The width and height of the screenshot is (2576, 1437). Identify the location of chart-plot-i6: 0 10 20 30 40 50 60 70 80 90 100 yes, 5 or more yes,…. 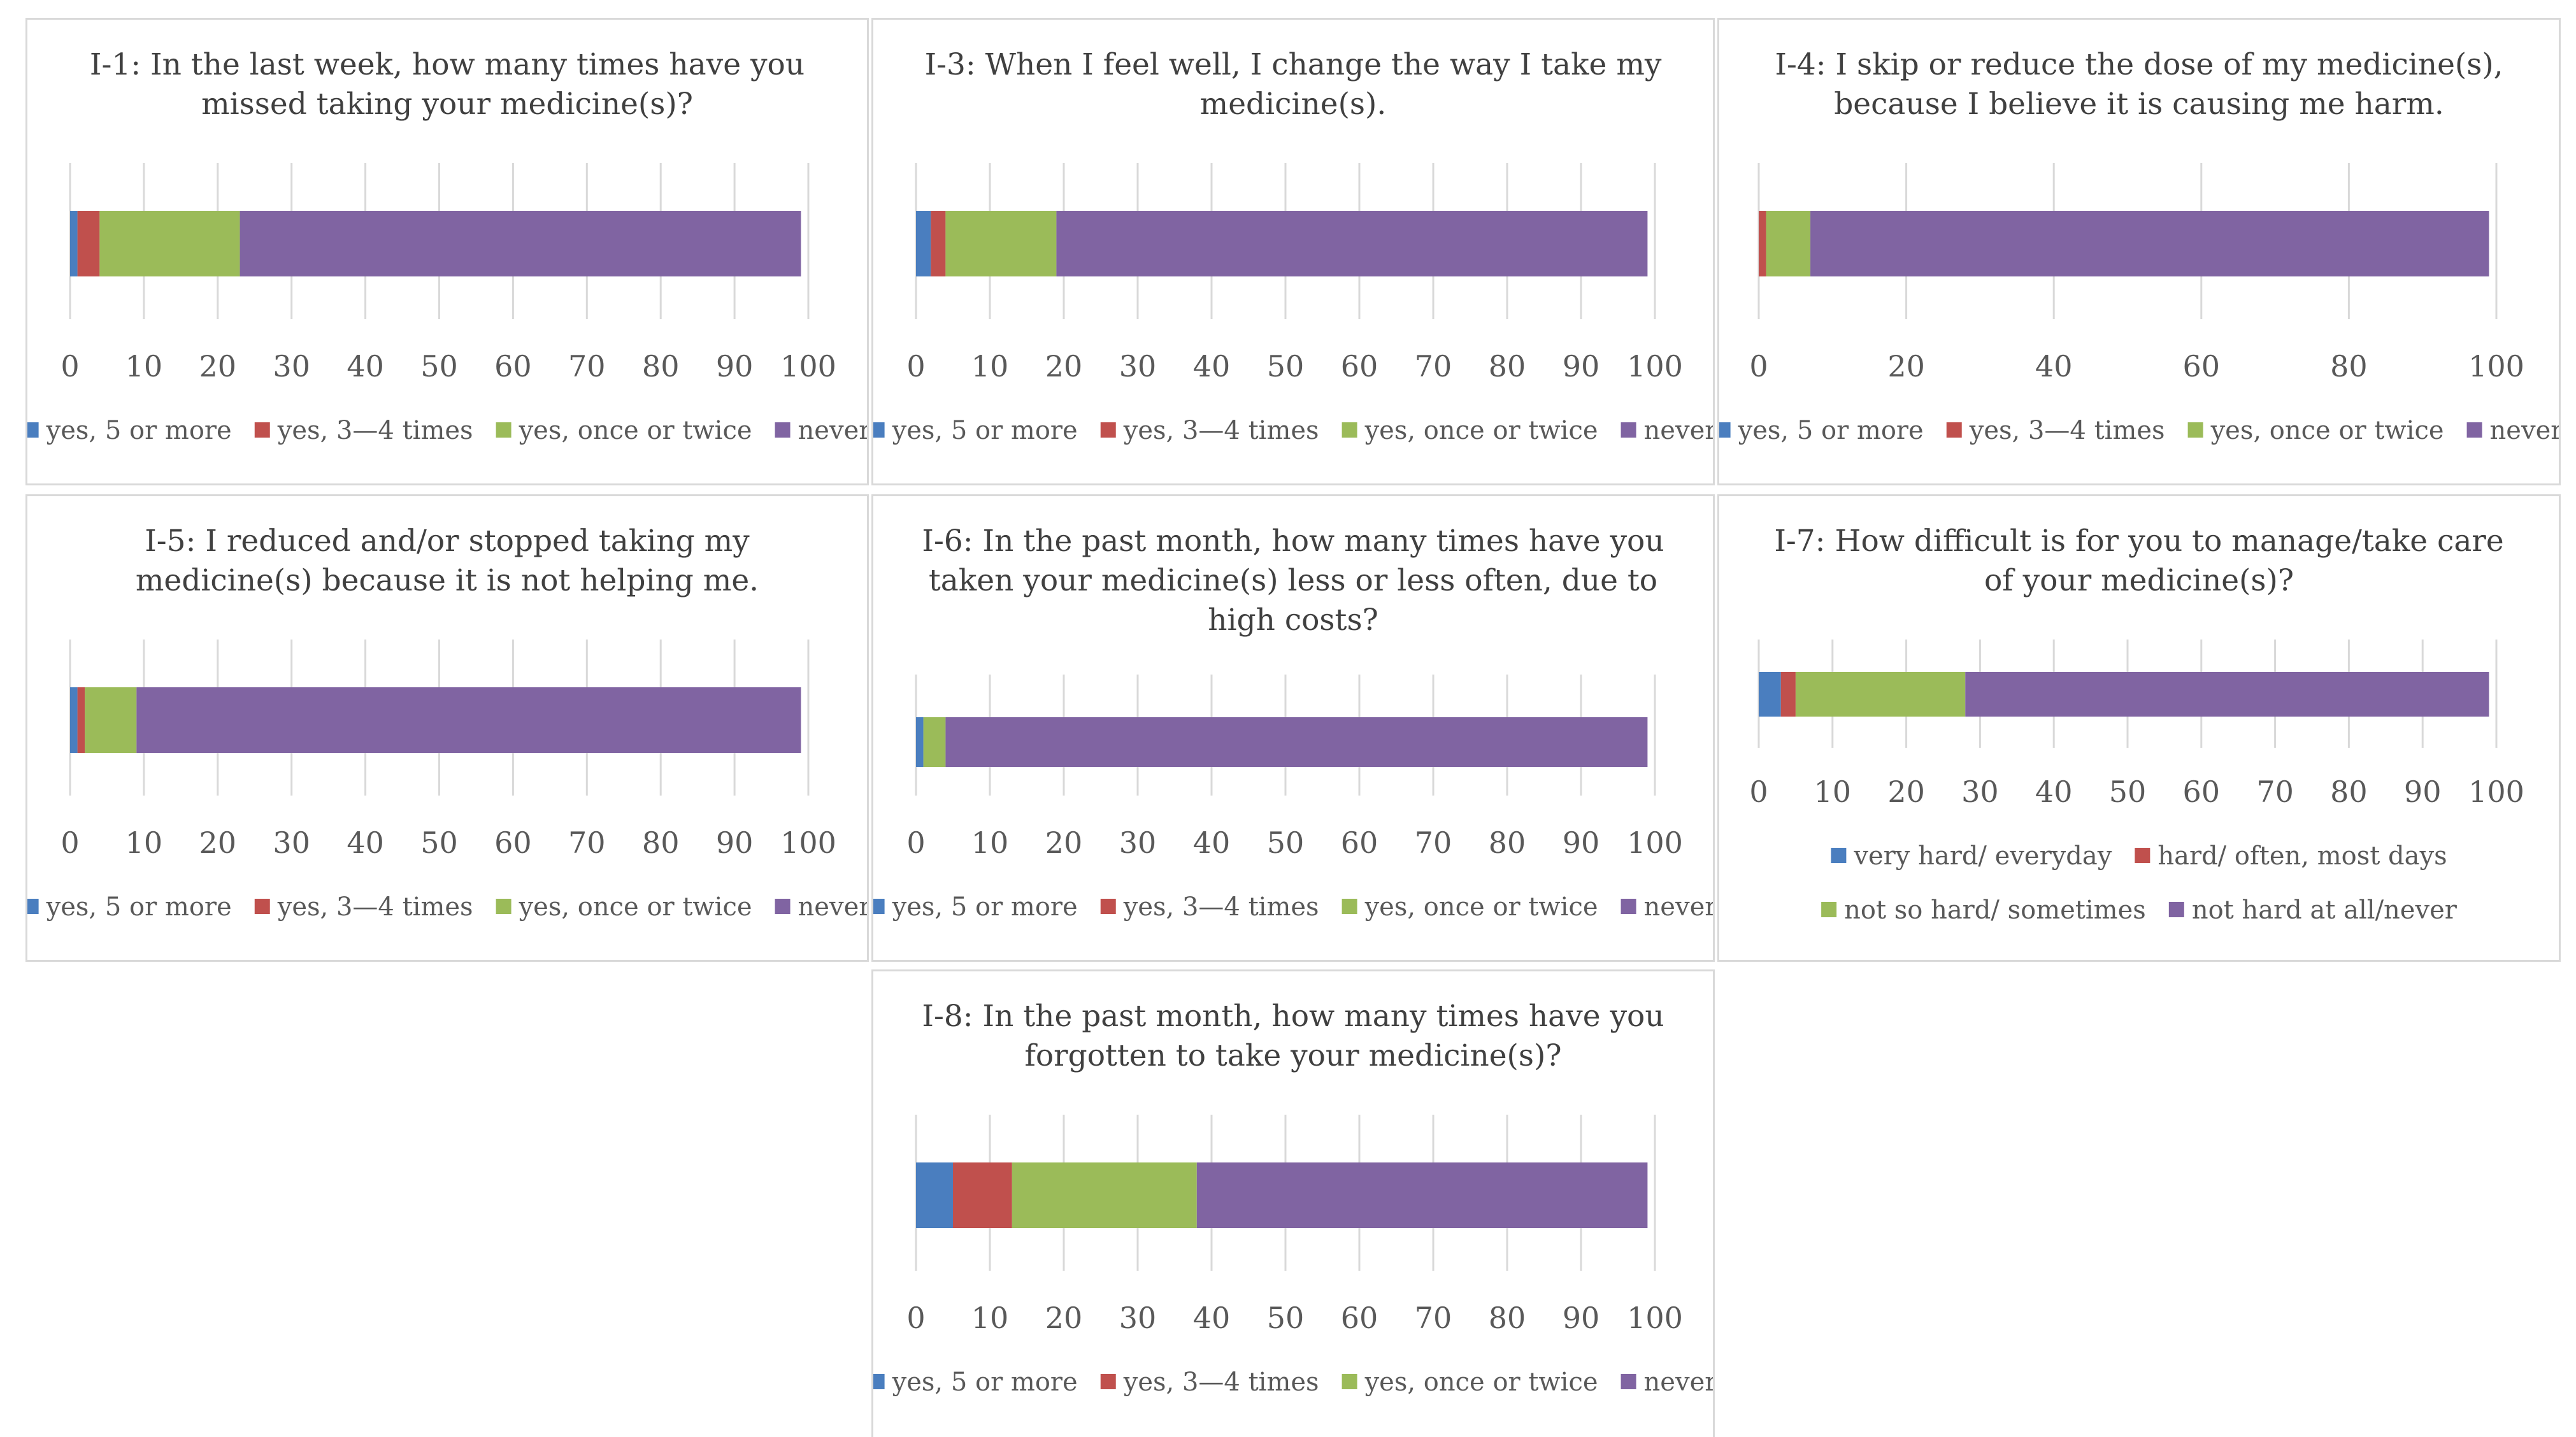
(1293, 799).